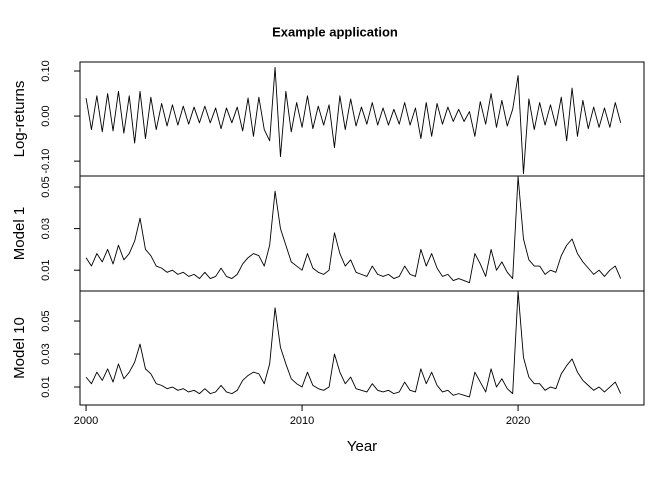  Describe the element at coordinates (86, 421) in the screenshot. I see `x-tick-label: 2000` at that location.